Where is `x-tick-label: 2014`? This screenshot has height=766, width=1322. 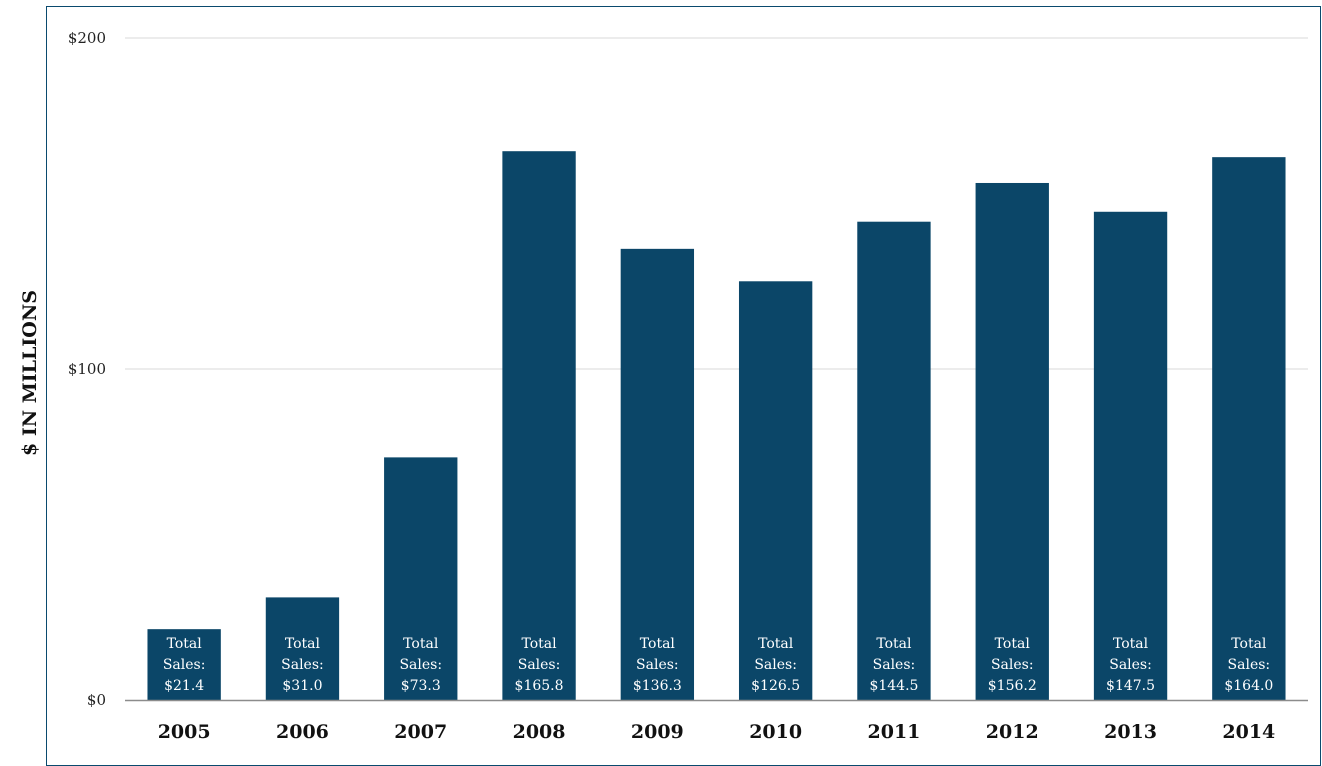
x-tick-label: 2014 is located at coordinates (1248, 732).